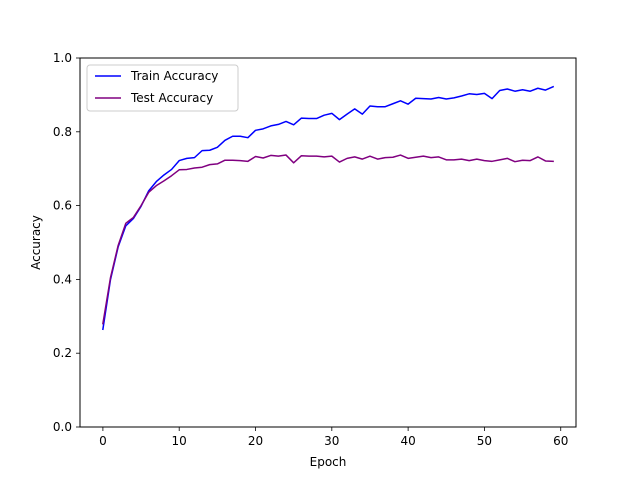  Describe the element at coordinates (62, 132) in the screenshot. I see `y-tick-label: 0.8` at that location.